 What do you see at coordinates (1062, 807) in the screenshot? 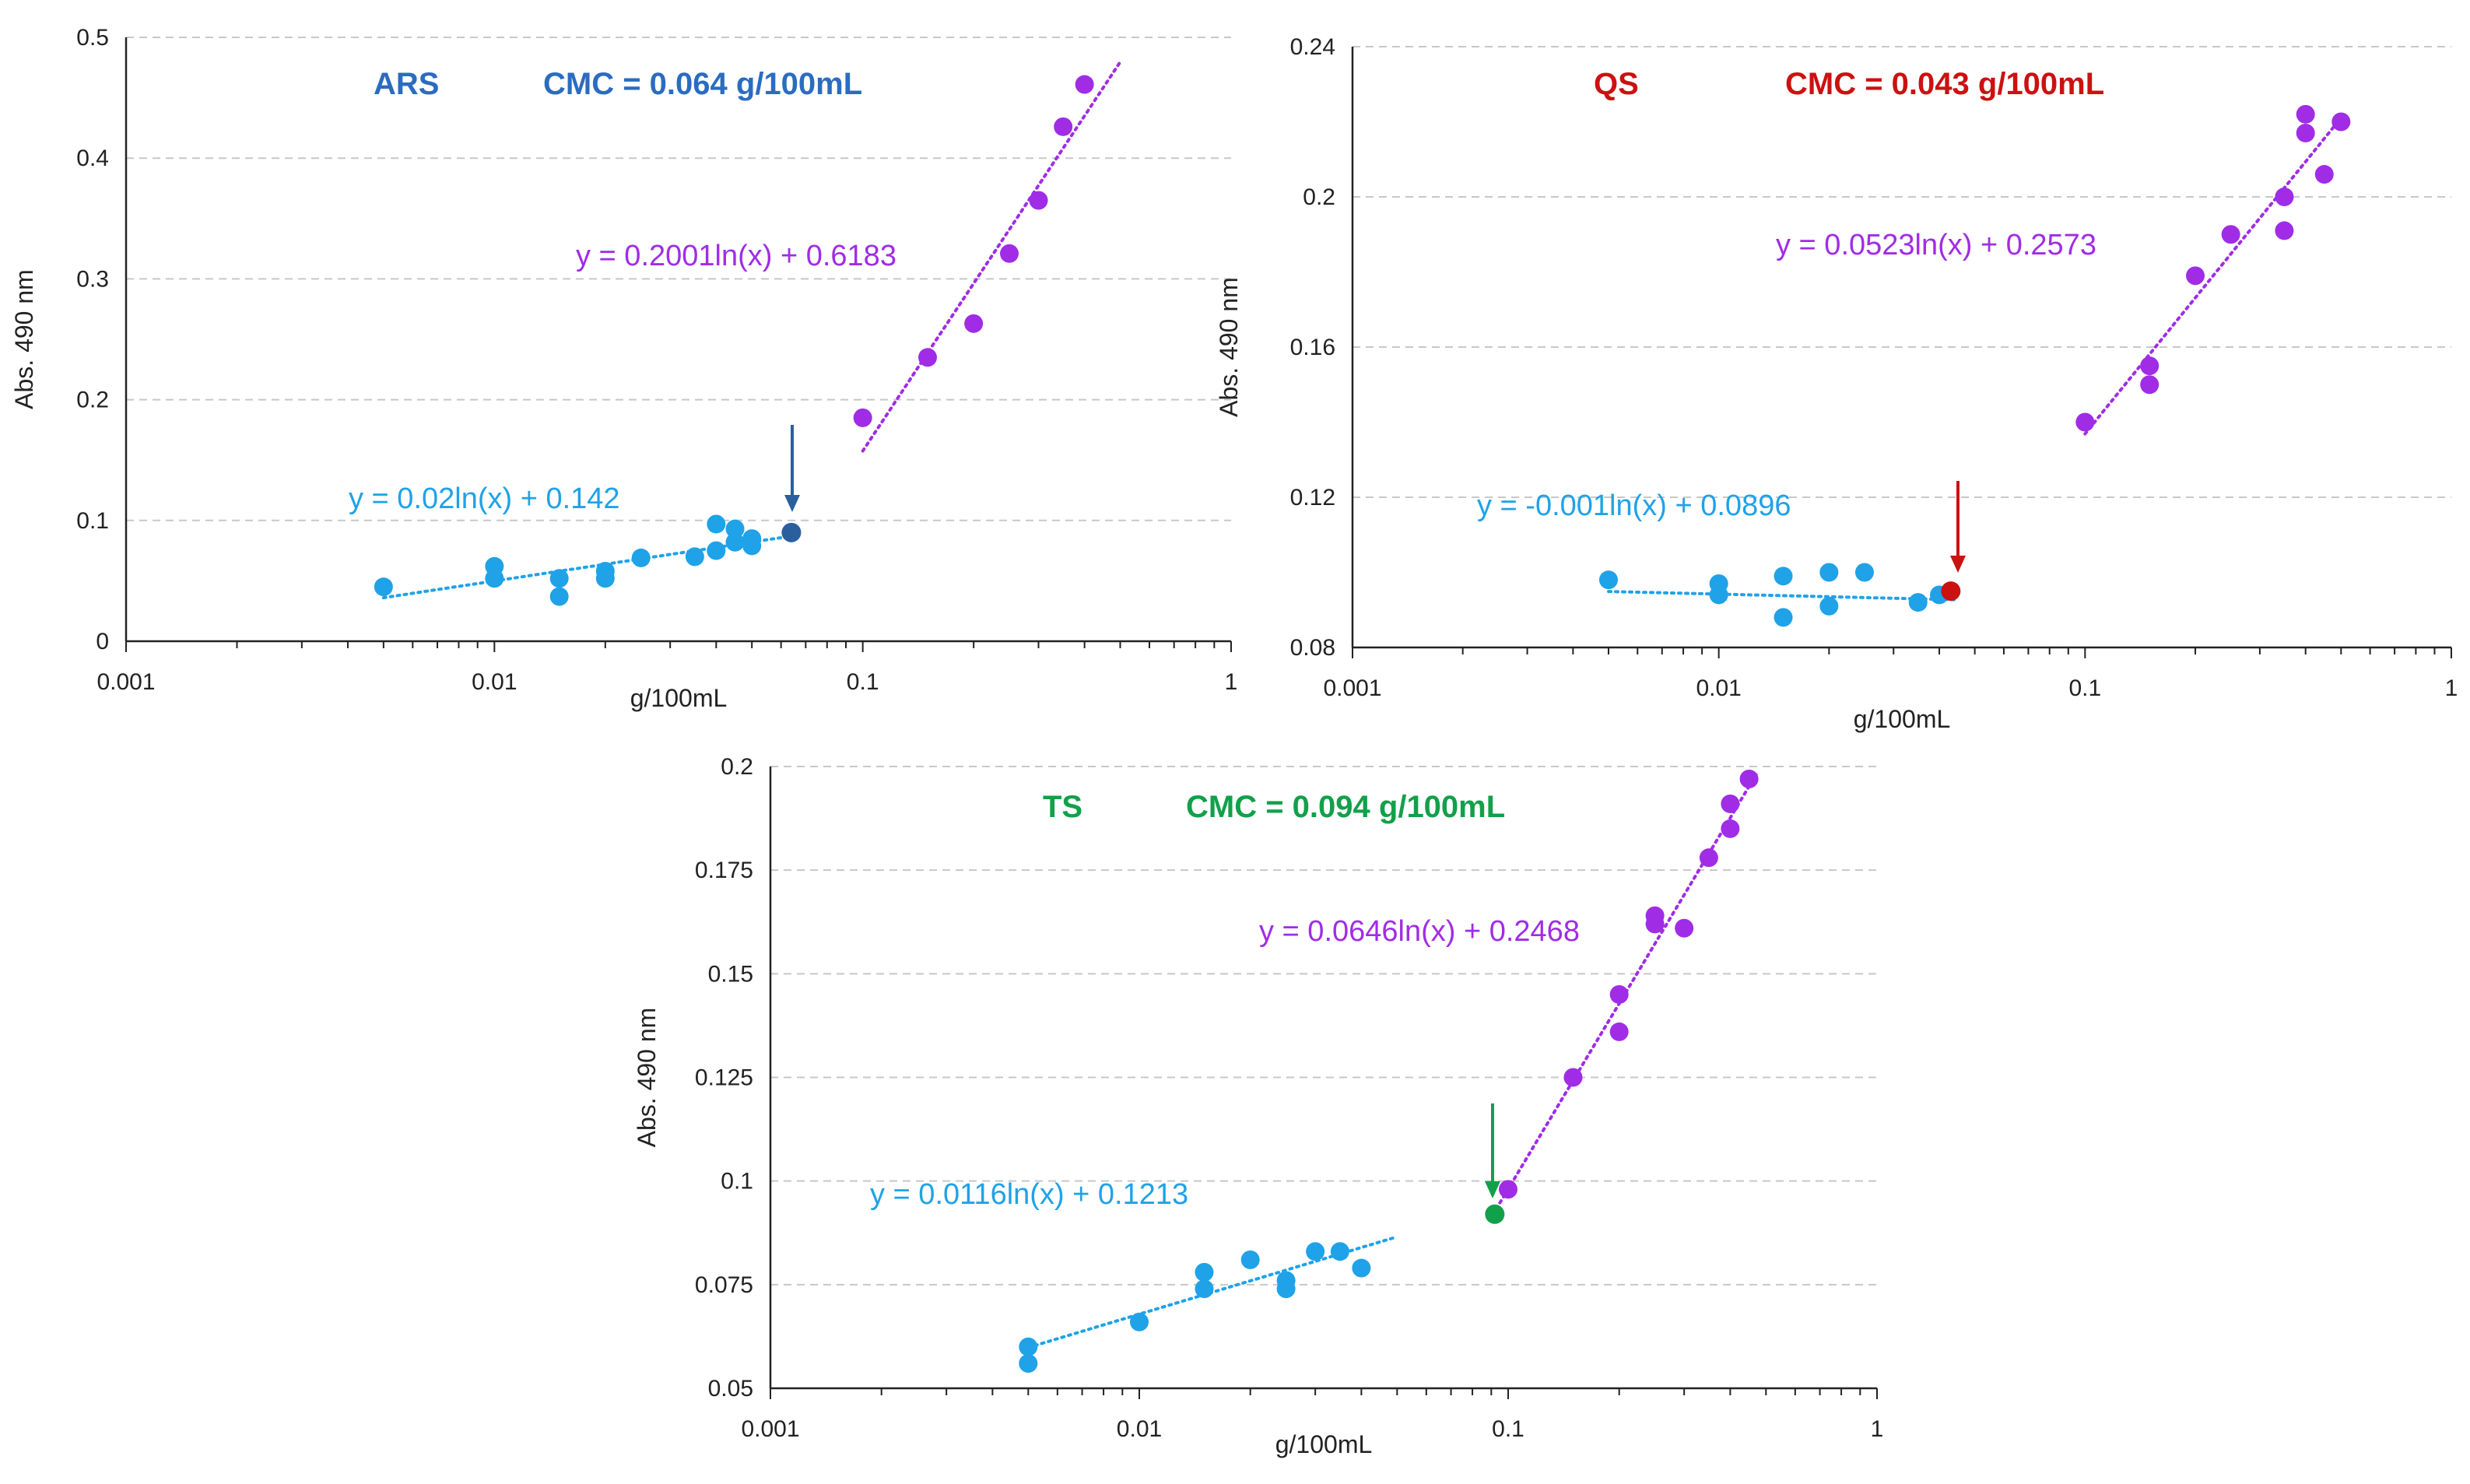
I see `sample-label: TS` at bounding box center [1062, 807].